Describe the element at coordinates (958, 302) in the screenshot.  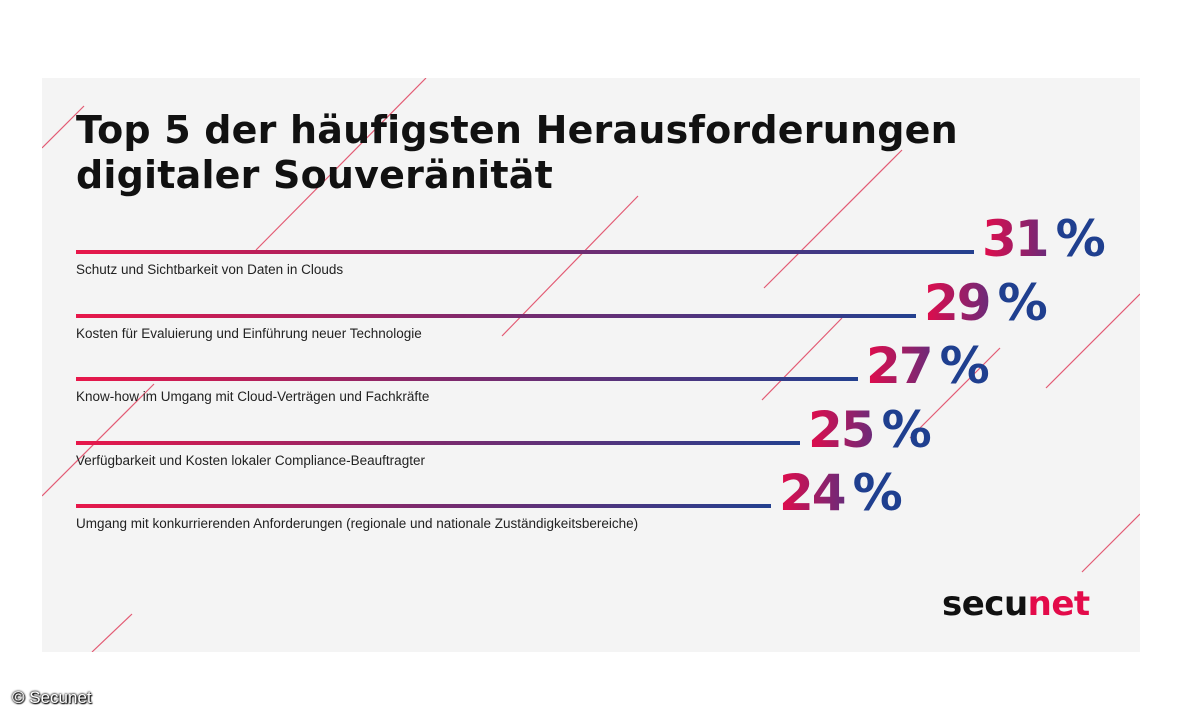
I see `bar-value-number: 29` at that location.